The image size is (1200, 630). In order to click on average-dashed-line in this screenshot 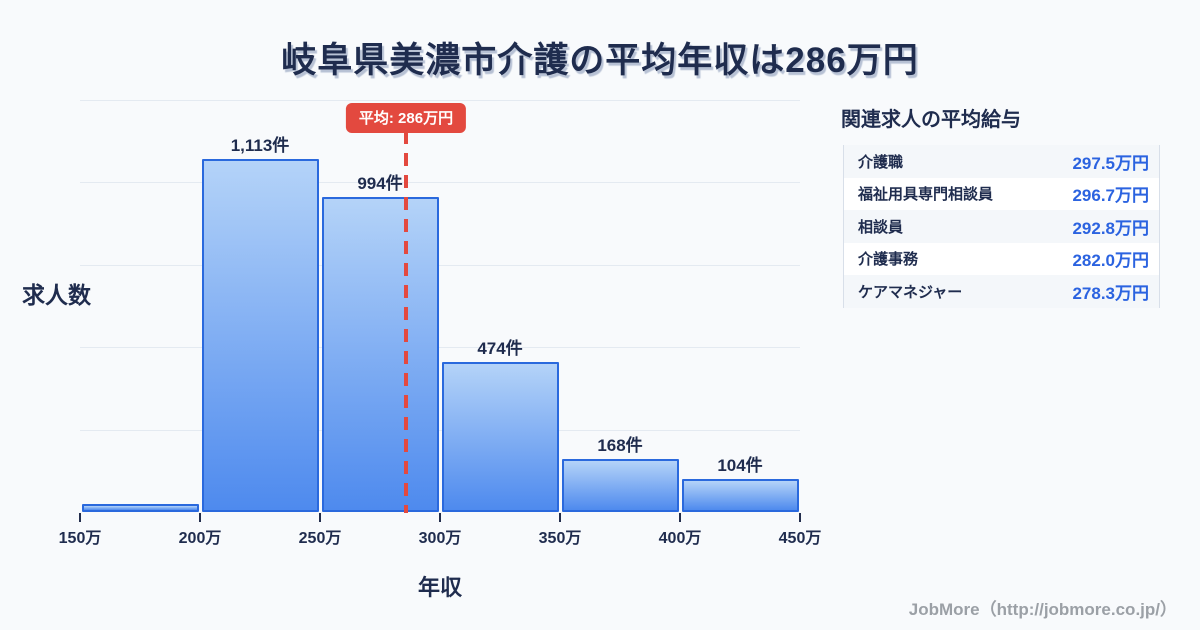, I will do `click(406, 322)`.